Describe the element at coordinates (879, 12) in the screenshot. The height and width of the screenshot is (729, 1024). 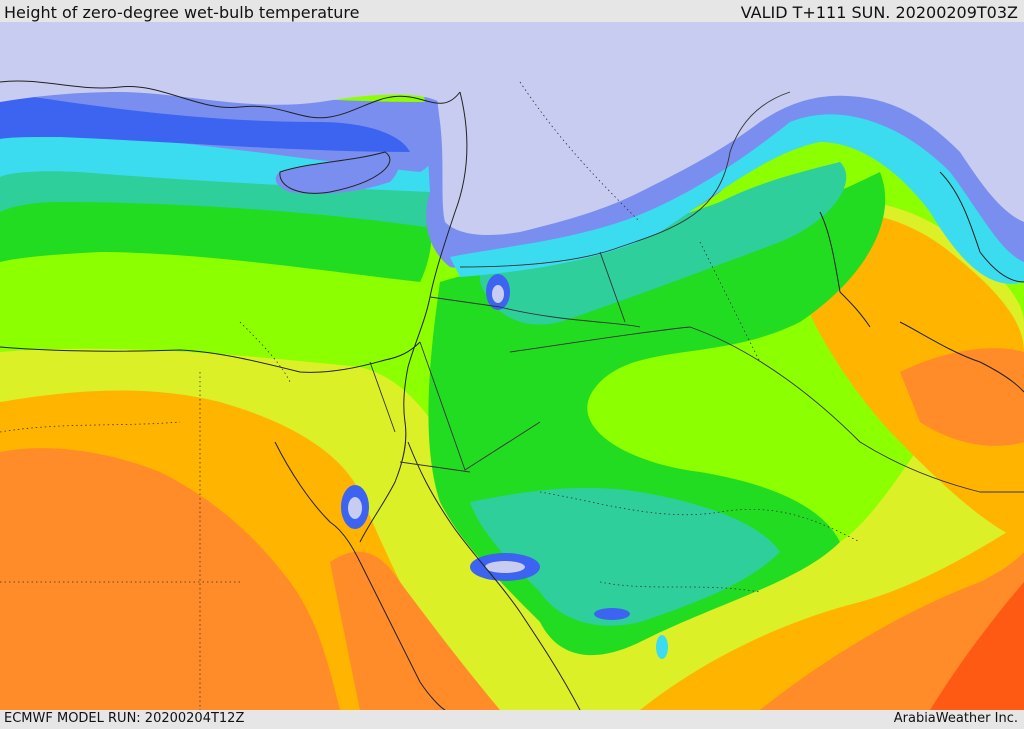
I see `valid-time: VALID T+111 SUN. 20200209T03Z` at that location.